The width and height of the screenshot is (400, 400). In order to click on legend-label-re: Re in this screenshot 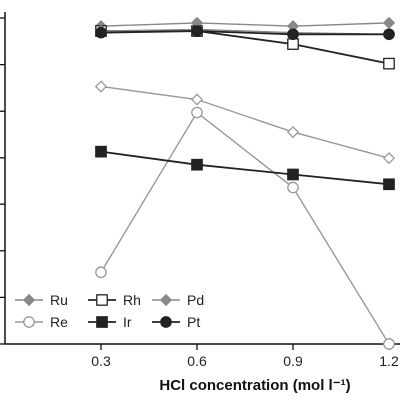, I will do `click(59, 322)`.